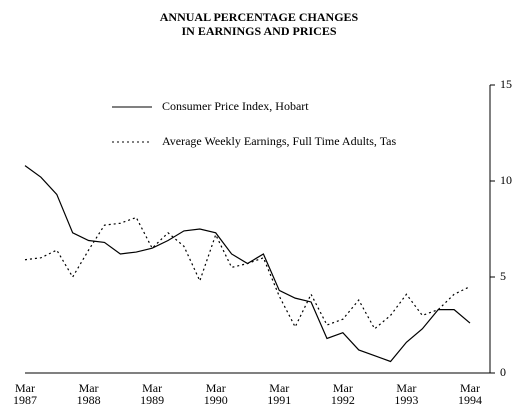 The image size is (518, 414). Describe the element at coordinates (215, 394) in the screenshot. I see `x-tick-label: Mar 1990` at that location.